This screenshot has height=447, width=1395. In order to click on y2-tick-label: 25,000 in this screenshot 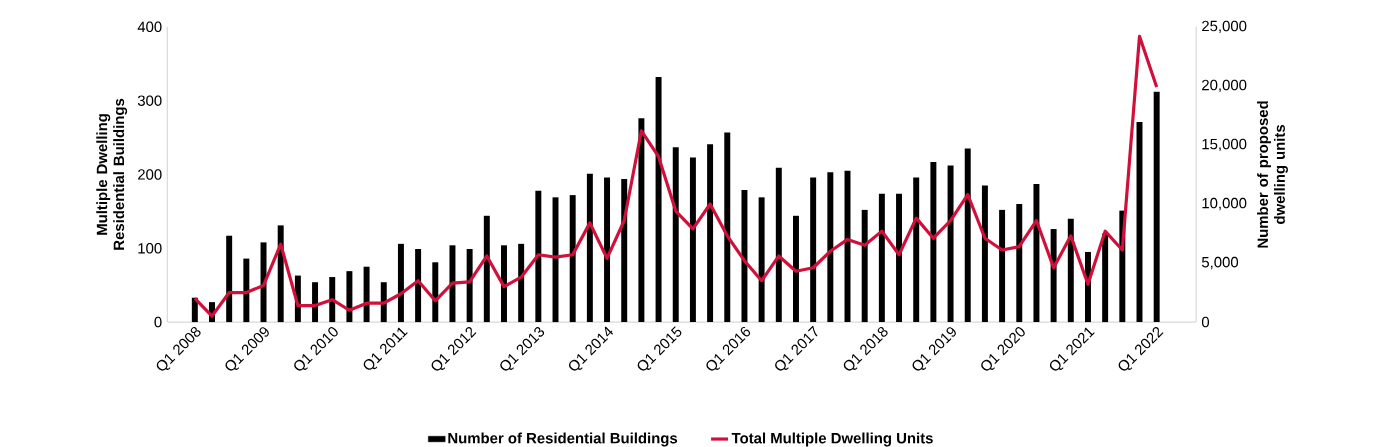, I will do `click(1224, 26)`.